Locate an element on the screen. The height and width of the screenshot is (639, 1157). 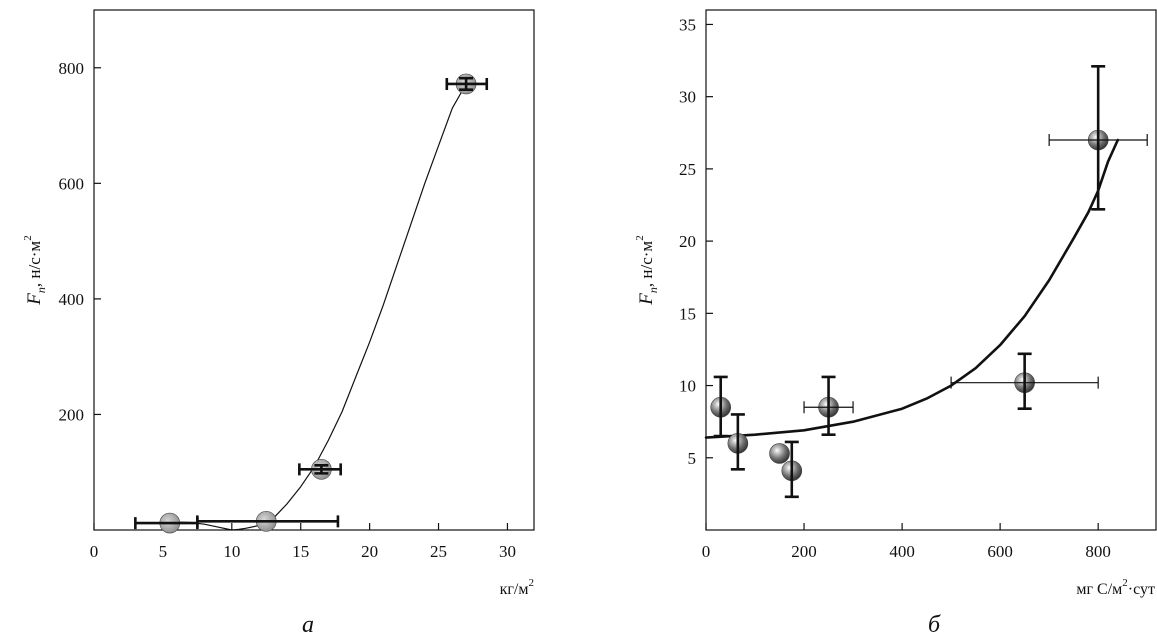
x-tick-label: 400 is located at coordinates (902, 551).